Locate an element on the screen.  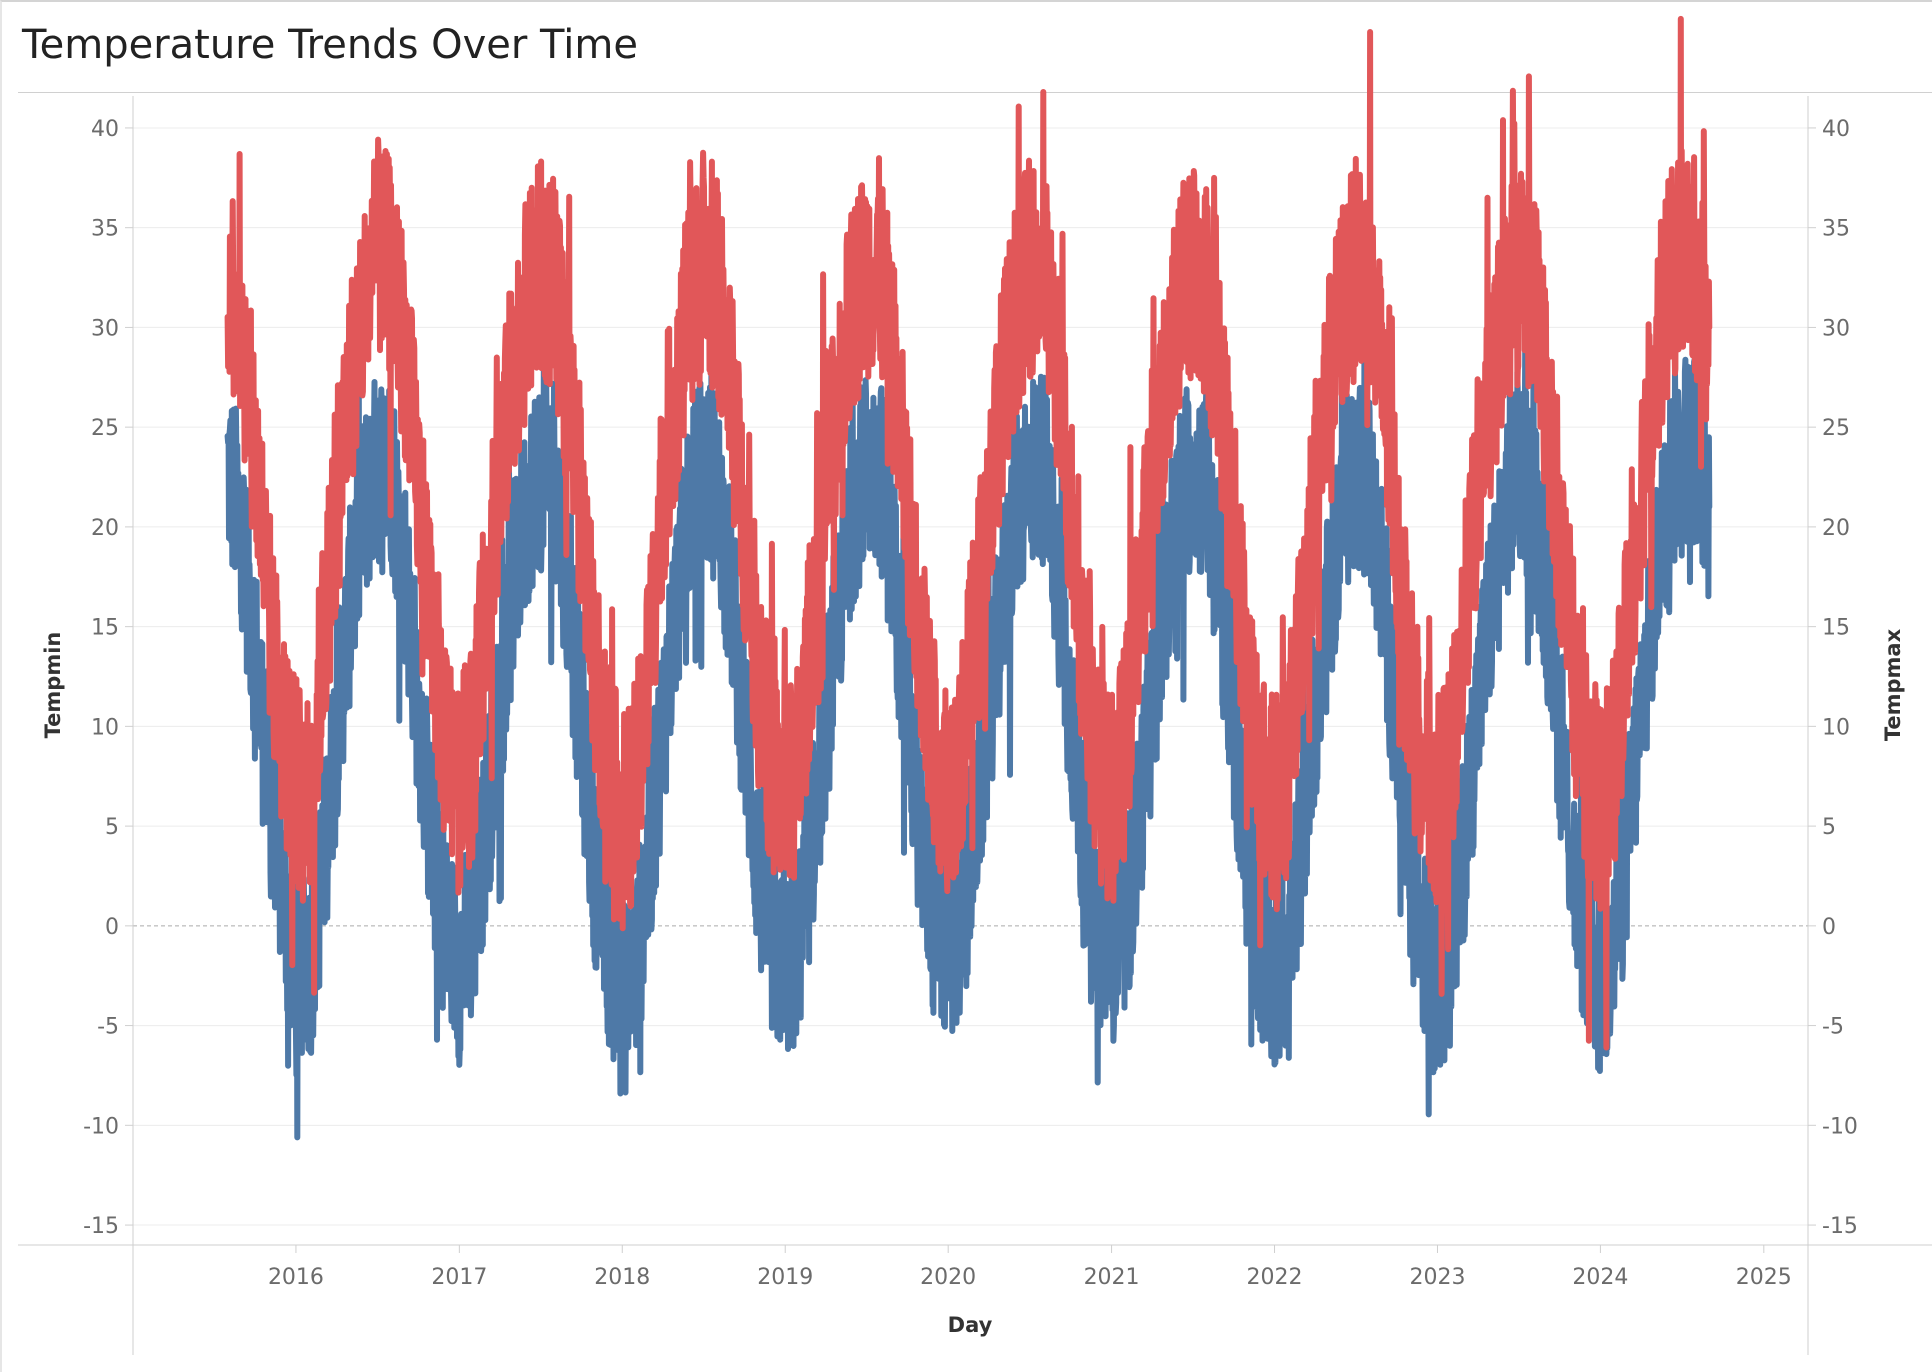
y-tick-label-right: -5 is located at coordinates (1833, 1027).